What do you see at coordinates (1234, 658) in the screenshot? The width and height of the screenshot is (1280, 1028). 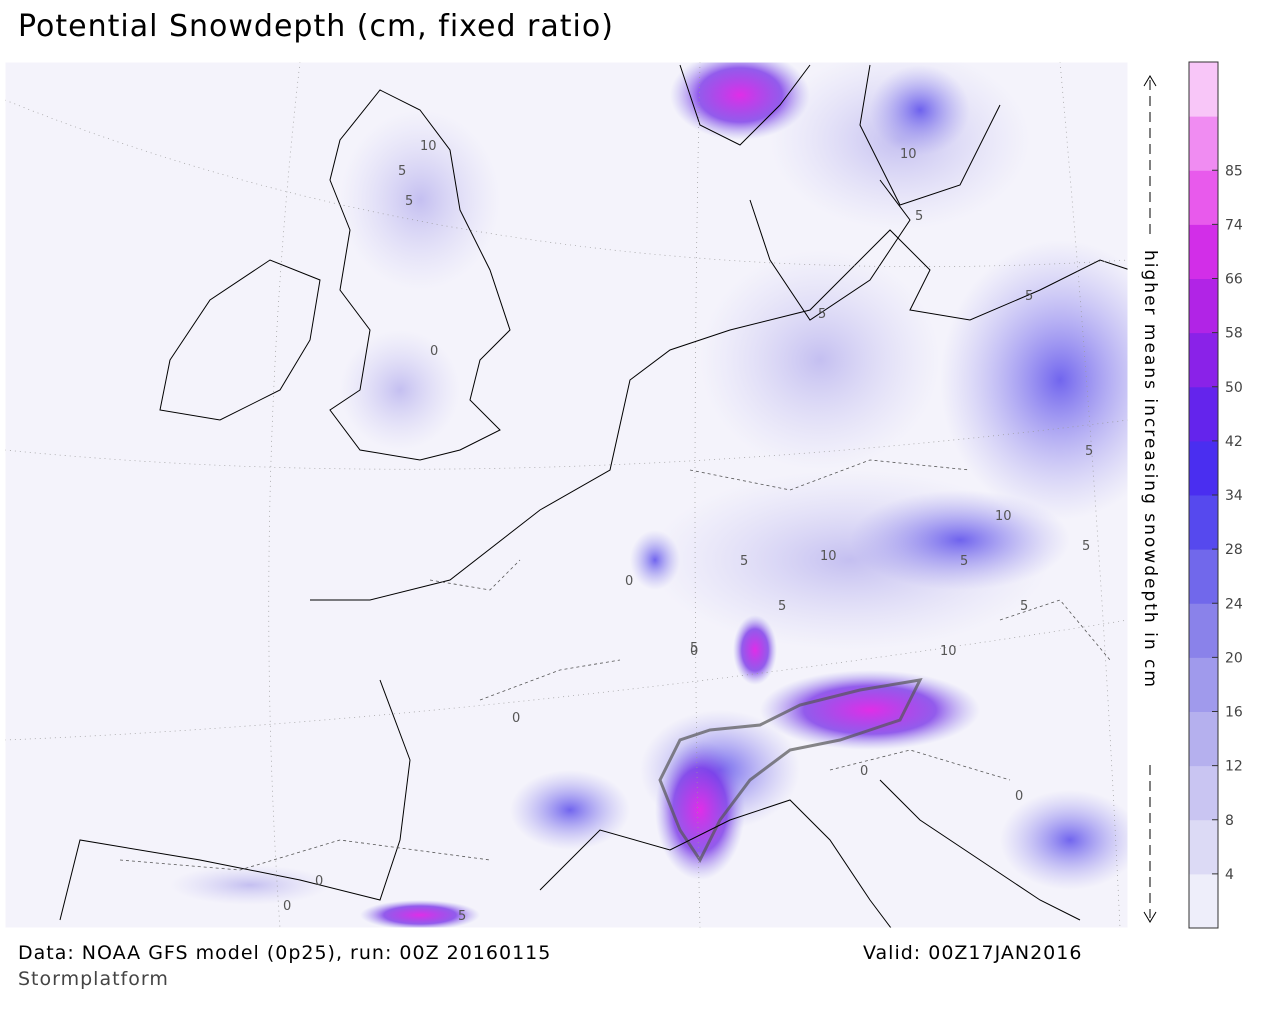 I see `colorbar-tick-label: 20` at bounding box center [1234, 658].